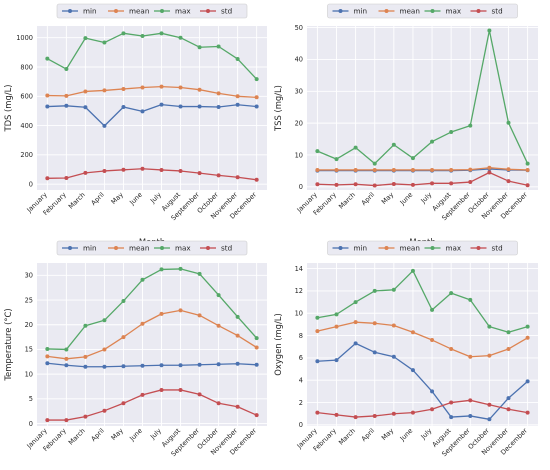 This screenshot has width=550, height=470. I want to click on legend-label-mean: mean, so click(410, 11).